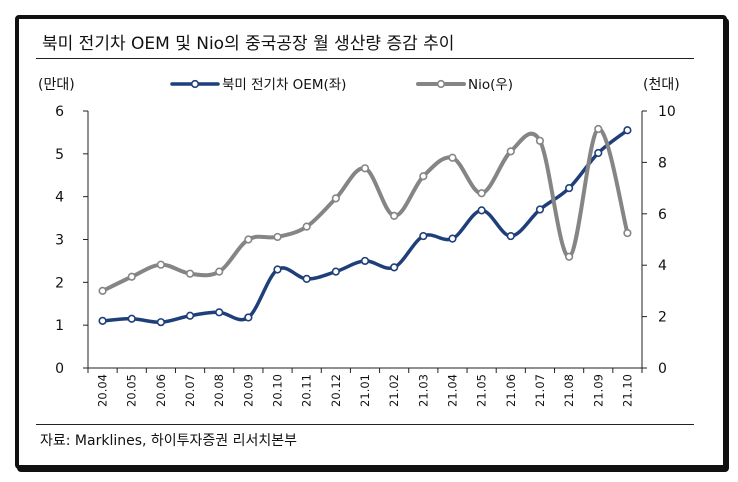 This screenshot has height=482, width=738. Describe the element at coordinates (161, 390) in the screenshot. I see `x-axis-label: 20.06` at that location.